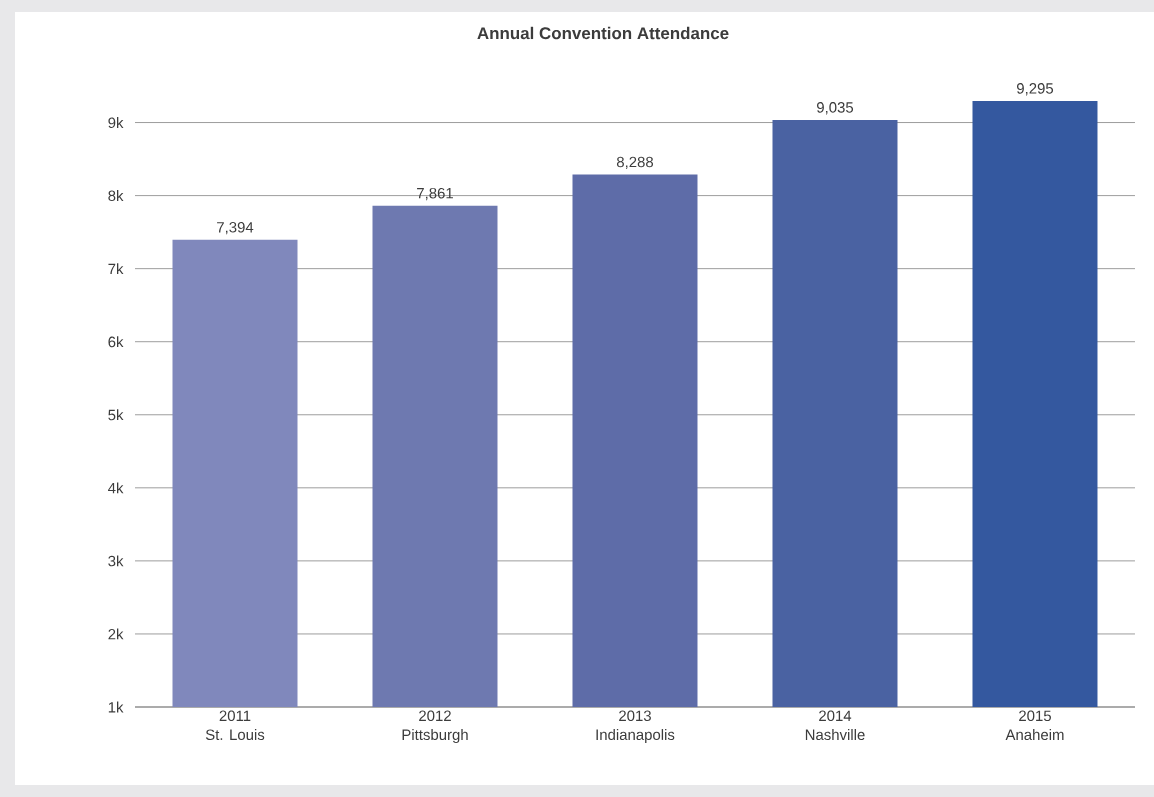 This screenshot has width=1154, height=797. What do you see at coordinates (835, 725) in the screenshot?
I see `x-tick-label: 2014 Nashville` at bounding box center [835, 725].